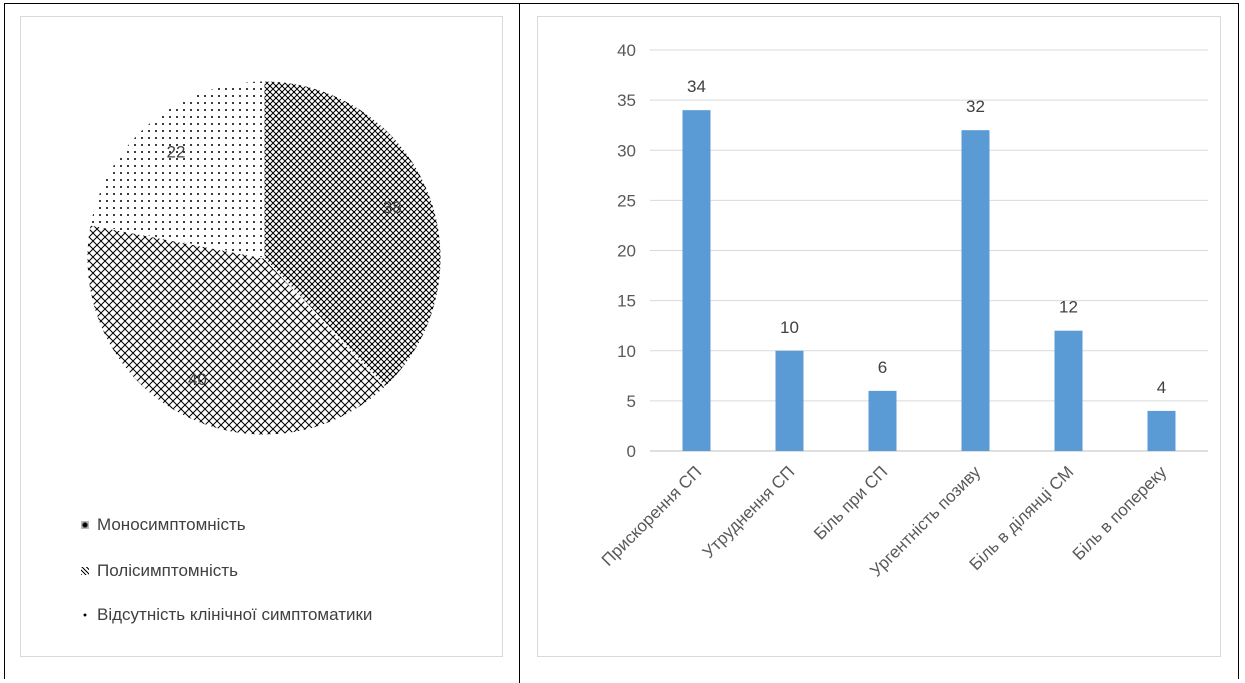  Describe the element at coordinates (176, 152) in the screenshot. I see `pie-data-label: 22` at that location.